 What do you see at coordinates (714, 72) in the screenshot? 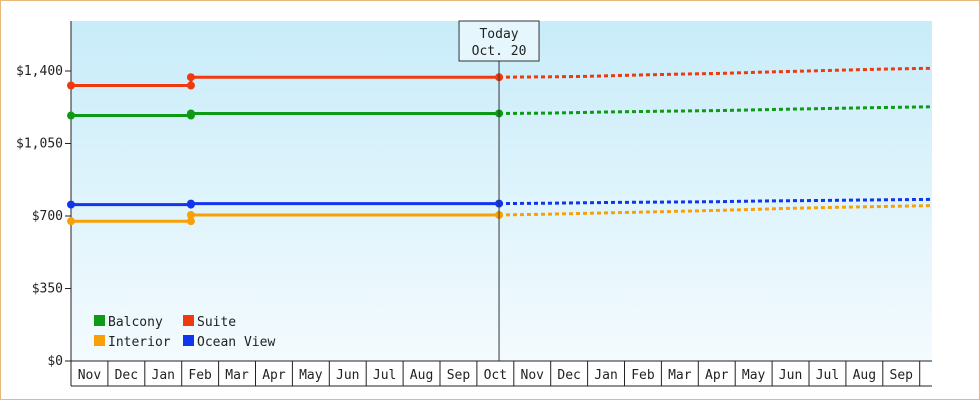
I see `series-suite-projection-line` at bounding box center [714, 72].